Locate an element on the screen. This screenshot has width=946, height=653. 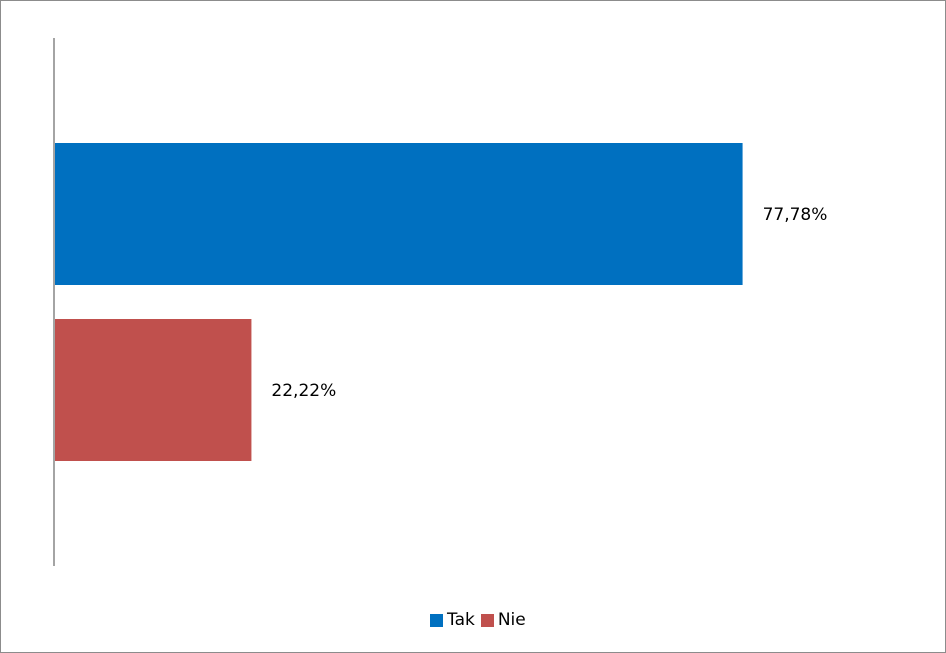
data-label-tak: 77,78% is located at coordinates (795, 215).